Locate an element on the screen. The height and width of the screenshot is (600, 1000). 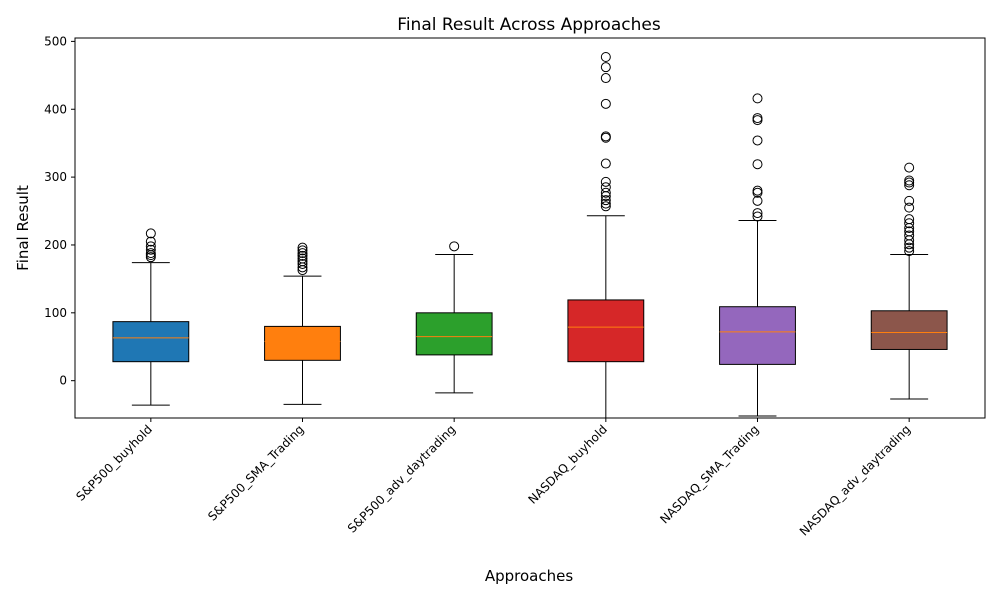
y-axis-label: Final Result is located at coordinates (23, 228).